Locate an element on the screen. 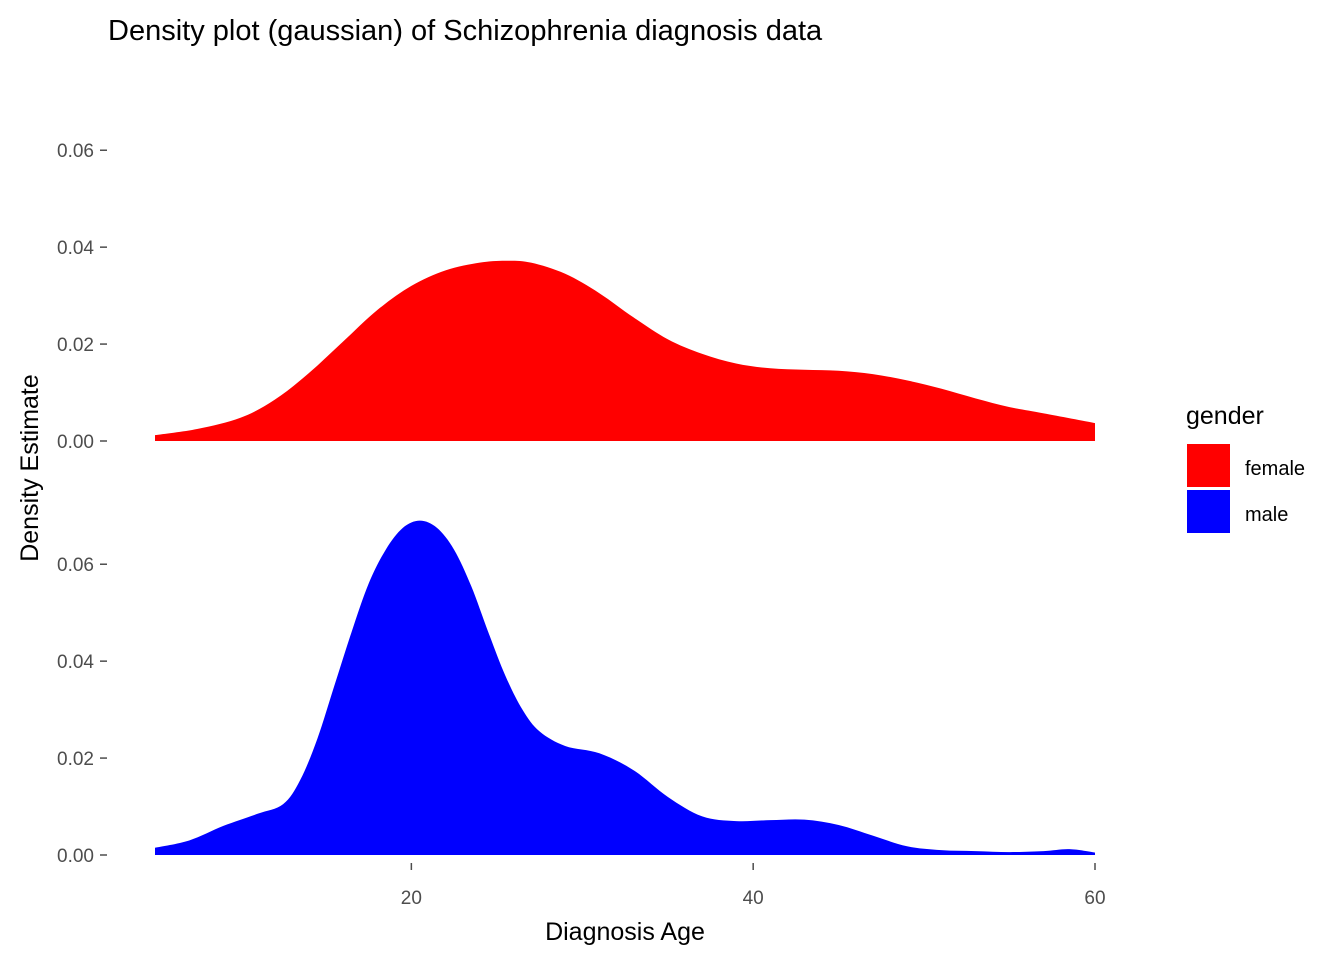 The width and height of the screenshot is (1344, 960). y-tick-label-male-3: 0.06 is located at coordinates (75, 565).